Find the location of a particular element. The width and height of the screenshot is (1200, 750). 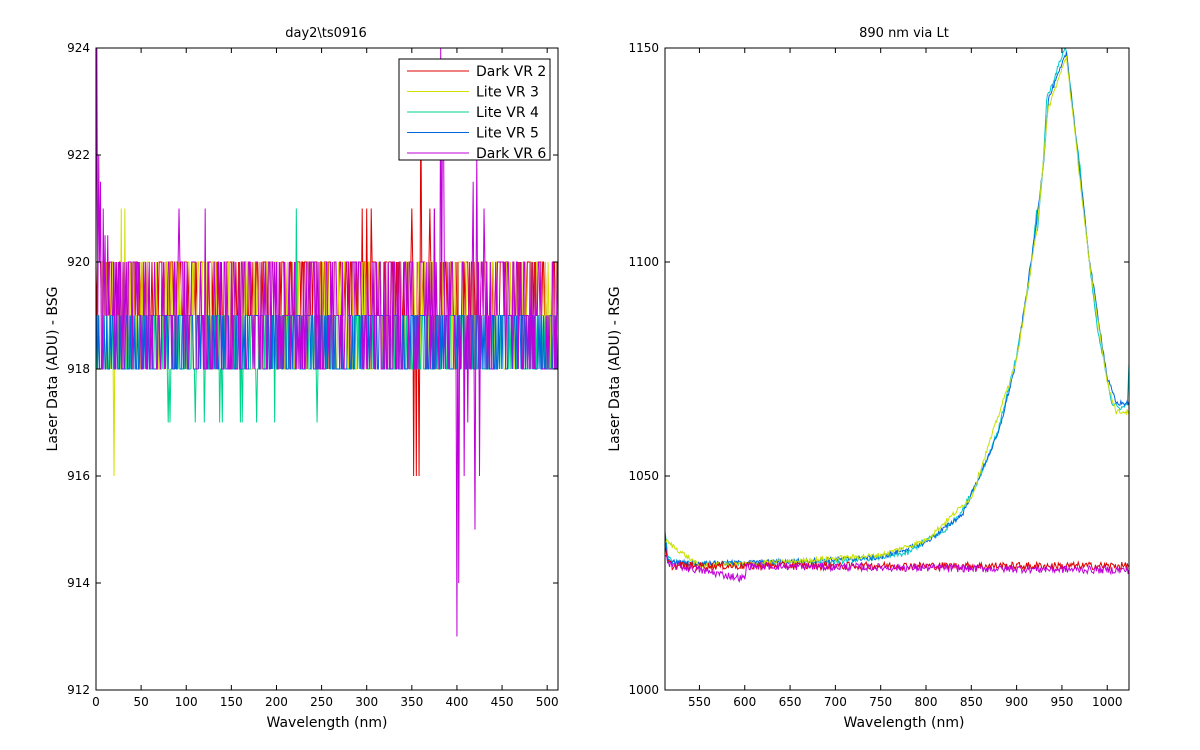

right-x-tick-label: 600 is located at coordinates (744, 702).